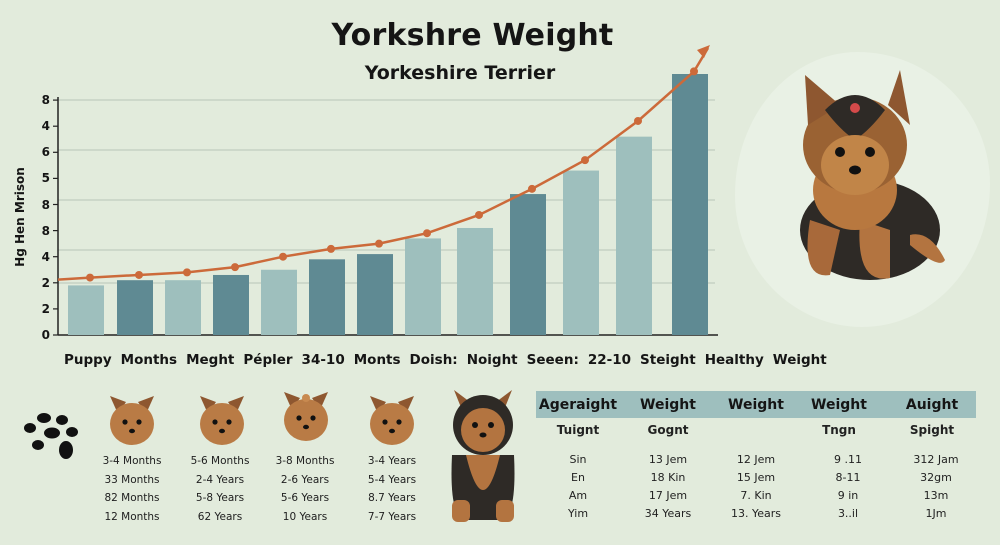 This screenshot has height=545, width=1000. What do you see at coordinates (222, 420) in the screenshot?
I see `yorkie-young-head-icon` at bounding box center [222, 420].